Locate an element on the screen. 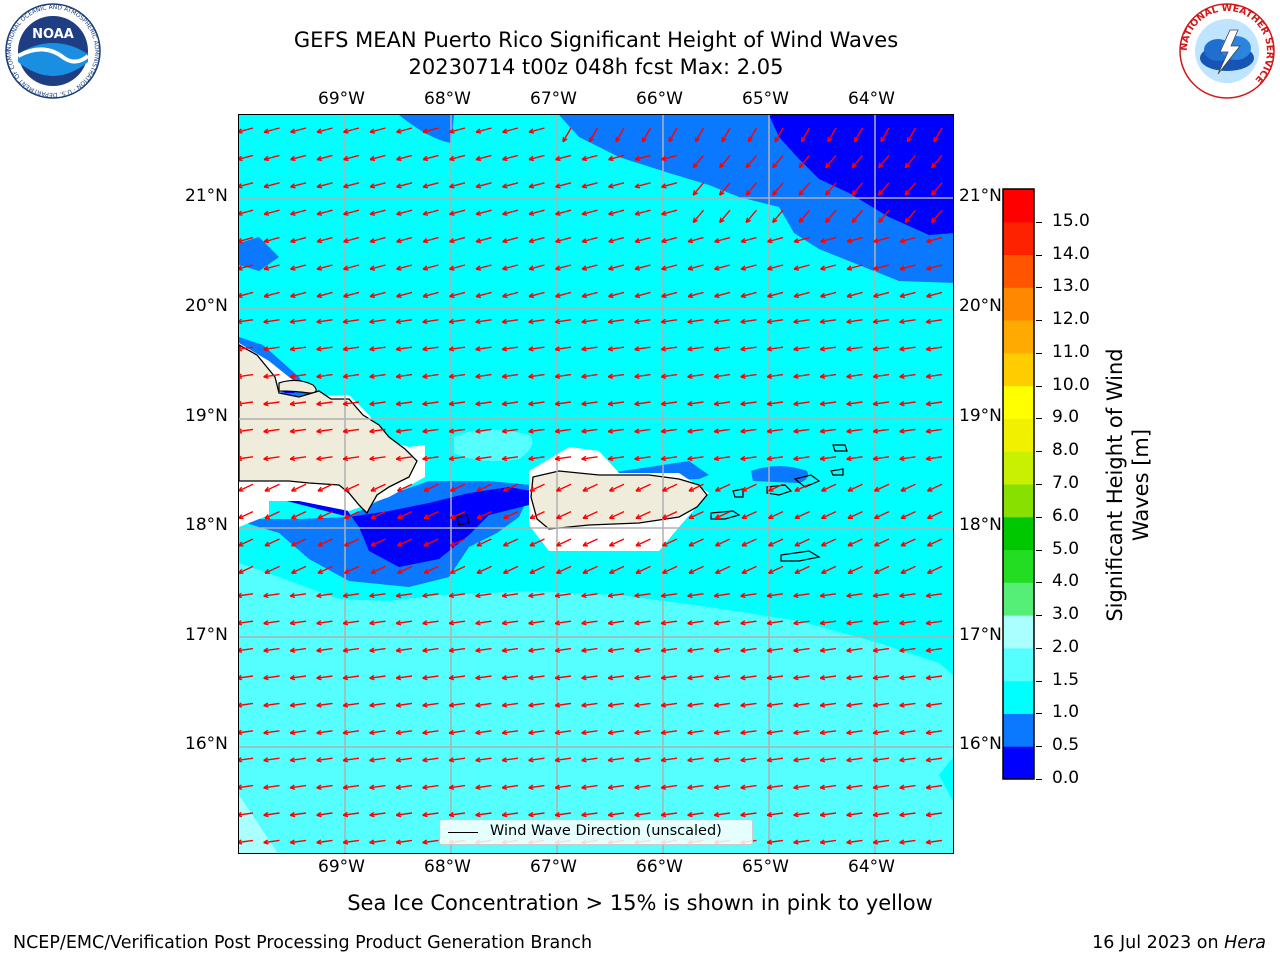 This screenshot has width=1280, height=960. colorbar-tick-label: 15.0 is located at coordinates (1071, 220).